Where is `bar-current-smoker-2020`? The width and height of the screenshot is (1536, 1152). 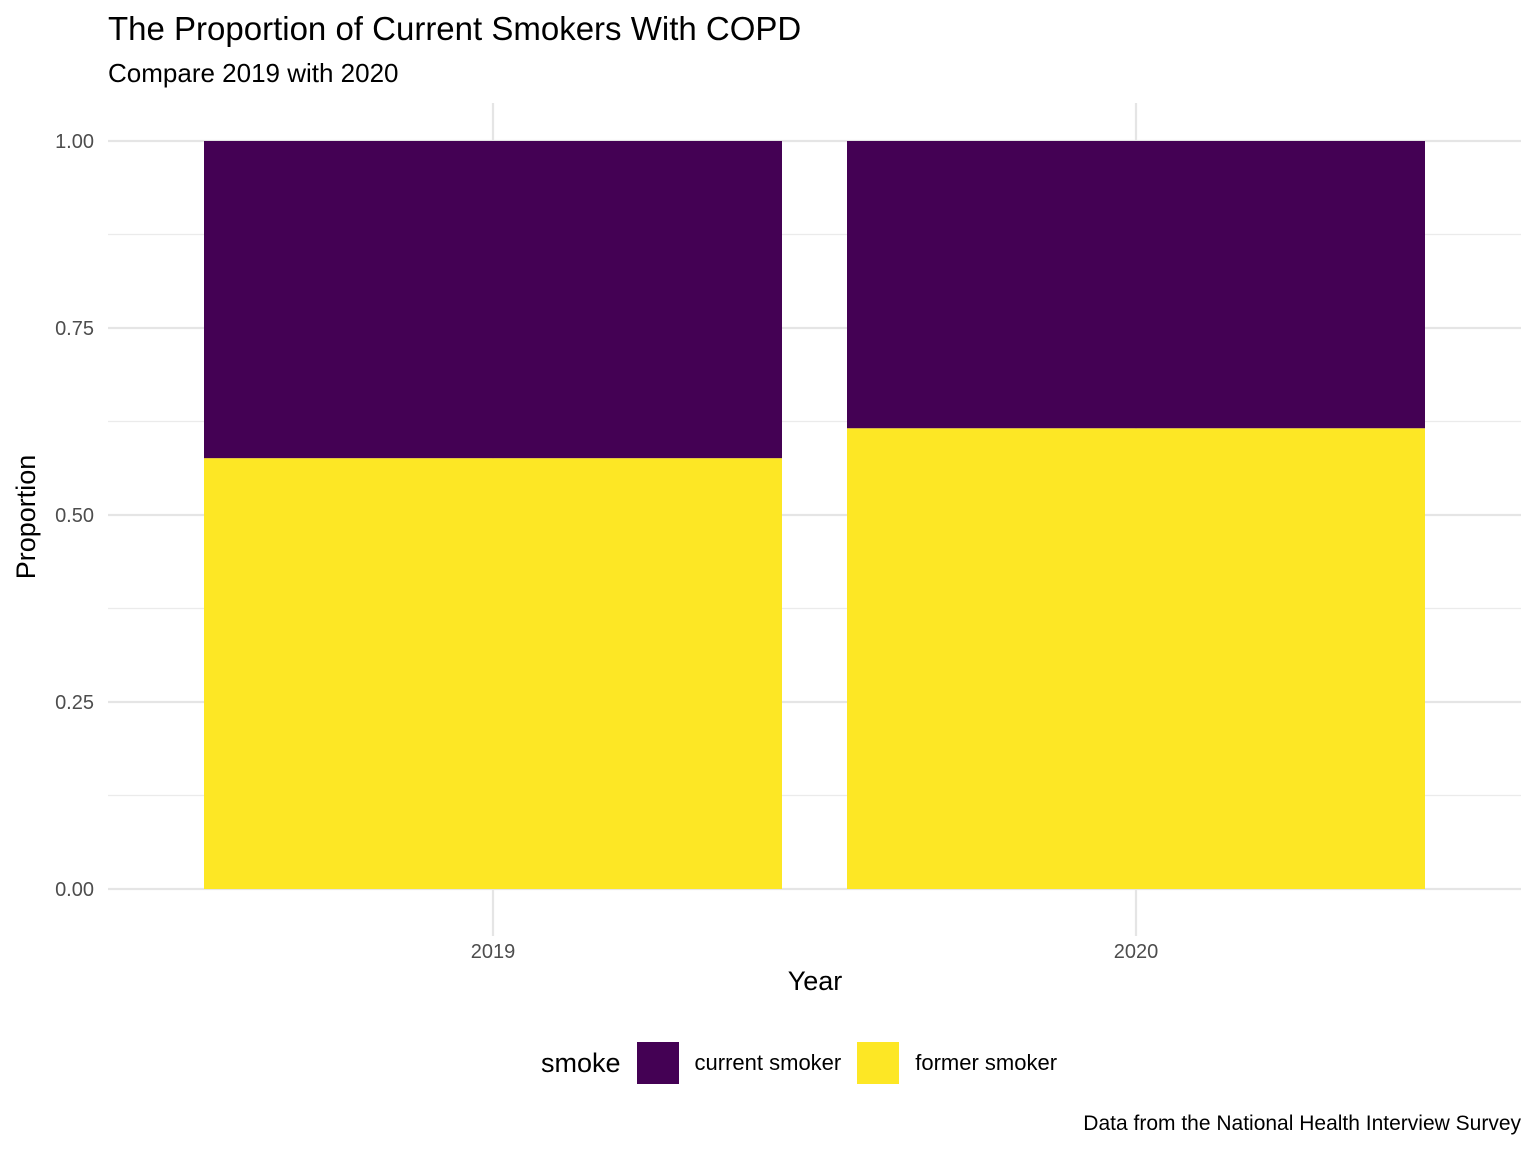 bar-current-smoker-2020 is located at coordinates (1136, 285).